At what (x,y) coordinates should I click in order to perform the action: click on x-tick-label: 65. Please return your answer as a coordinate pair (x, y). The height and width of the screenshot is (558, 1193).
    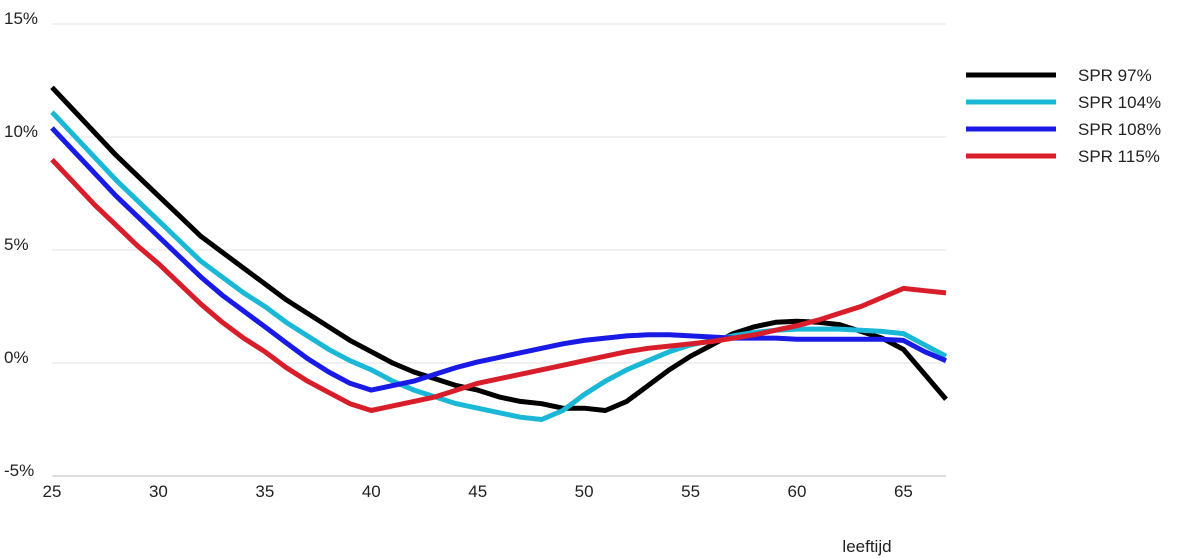
    Looking at the image, I should click on (903, 491).